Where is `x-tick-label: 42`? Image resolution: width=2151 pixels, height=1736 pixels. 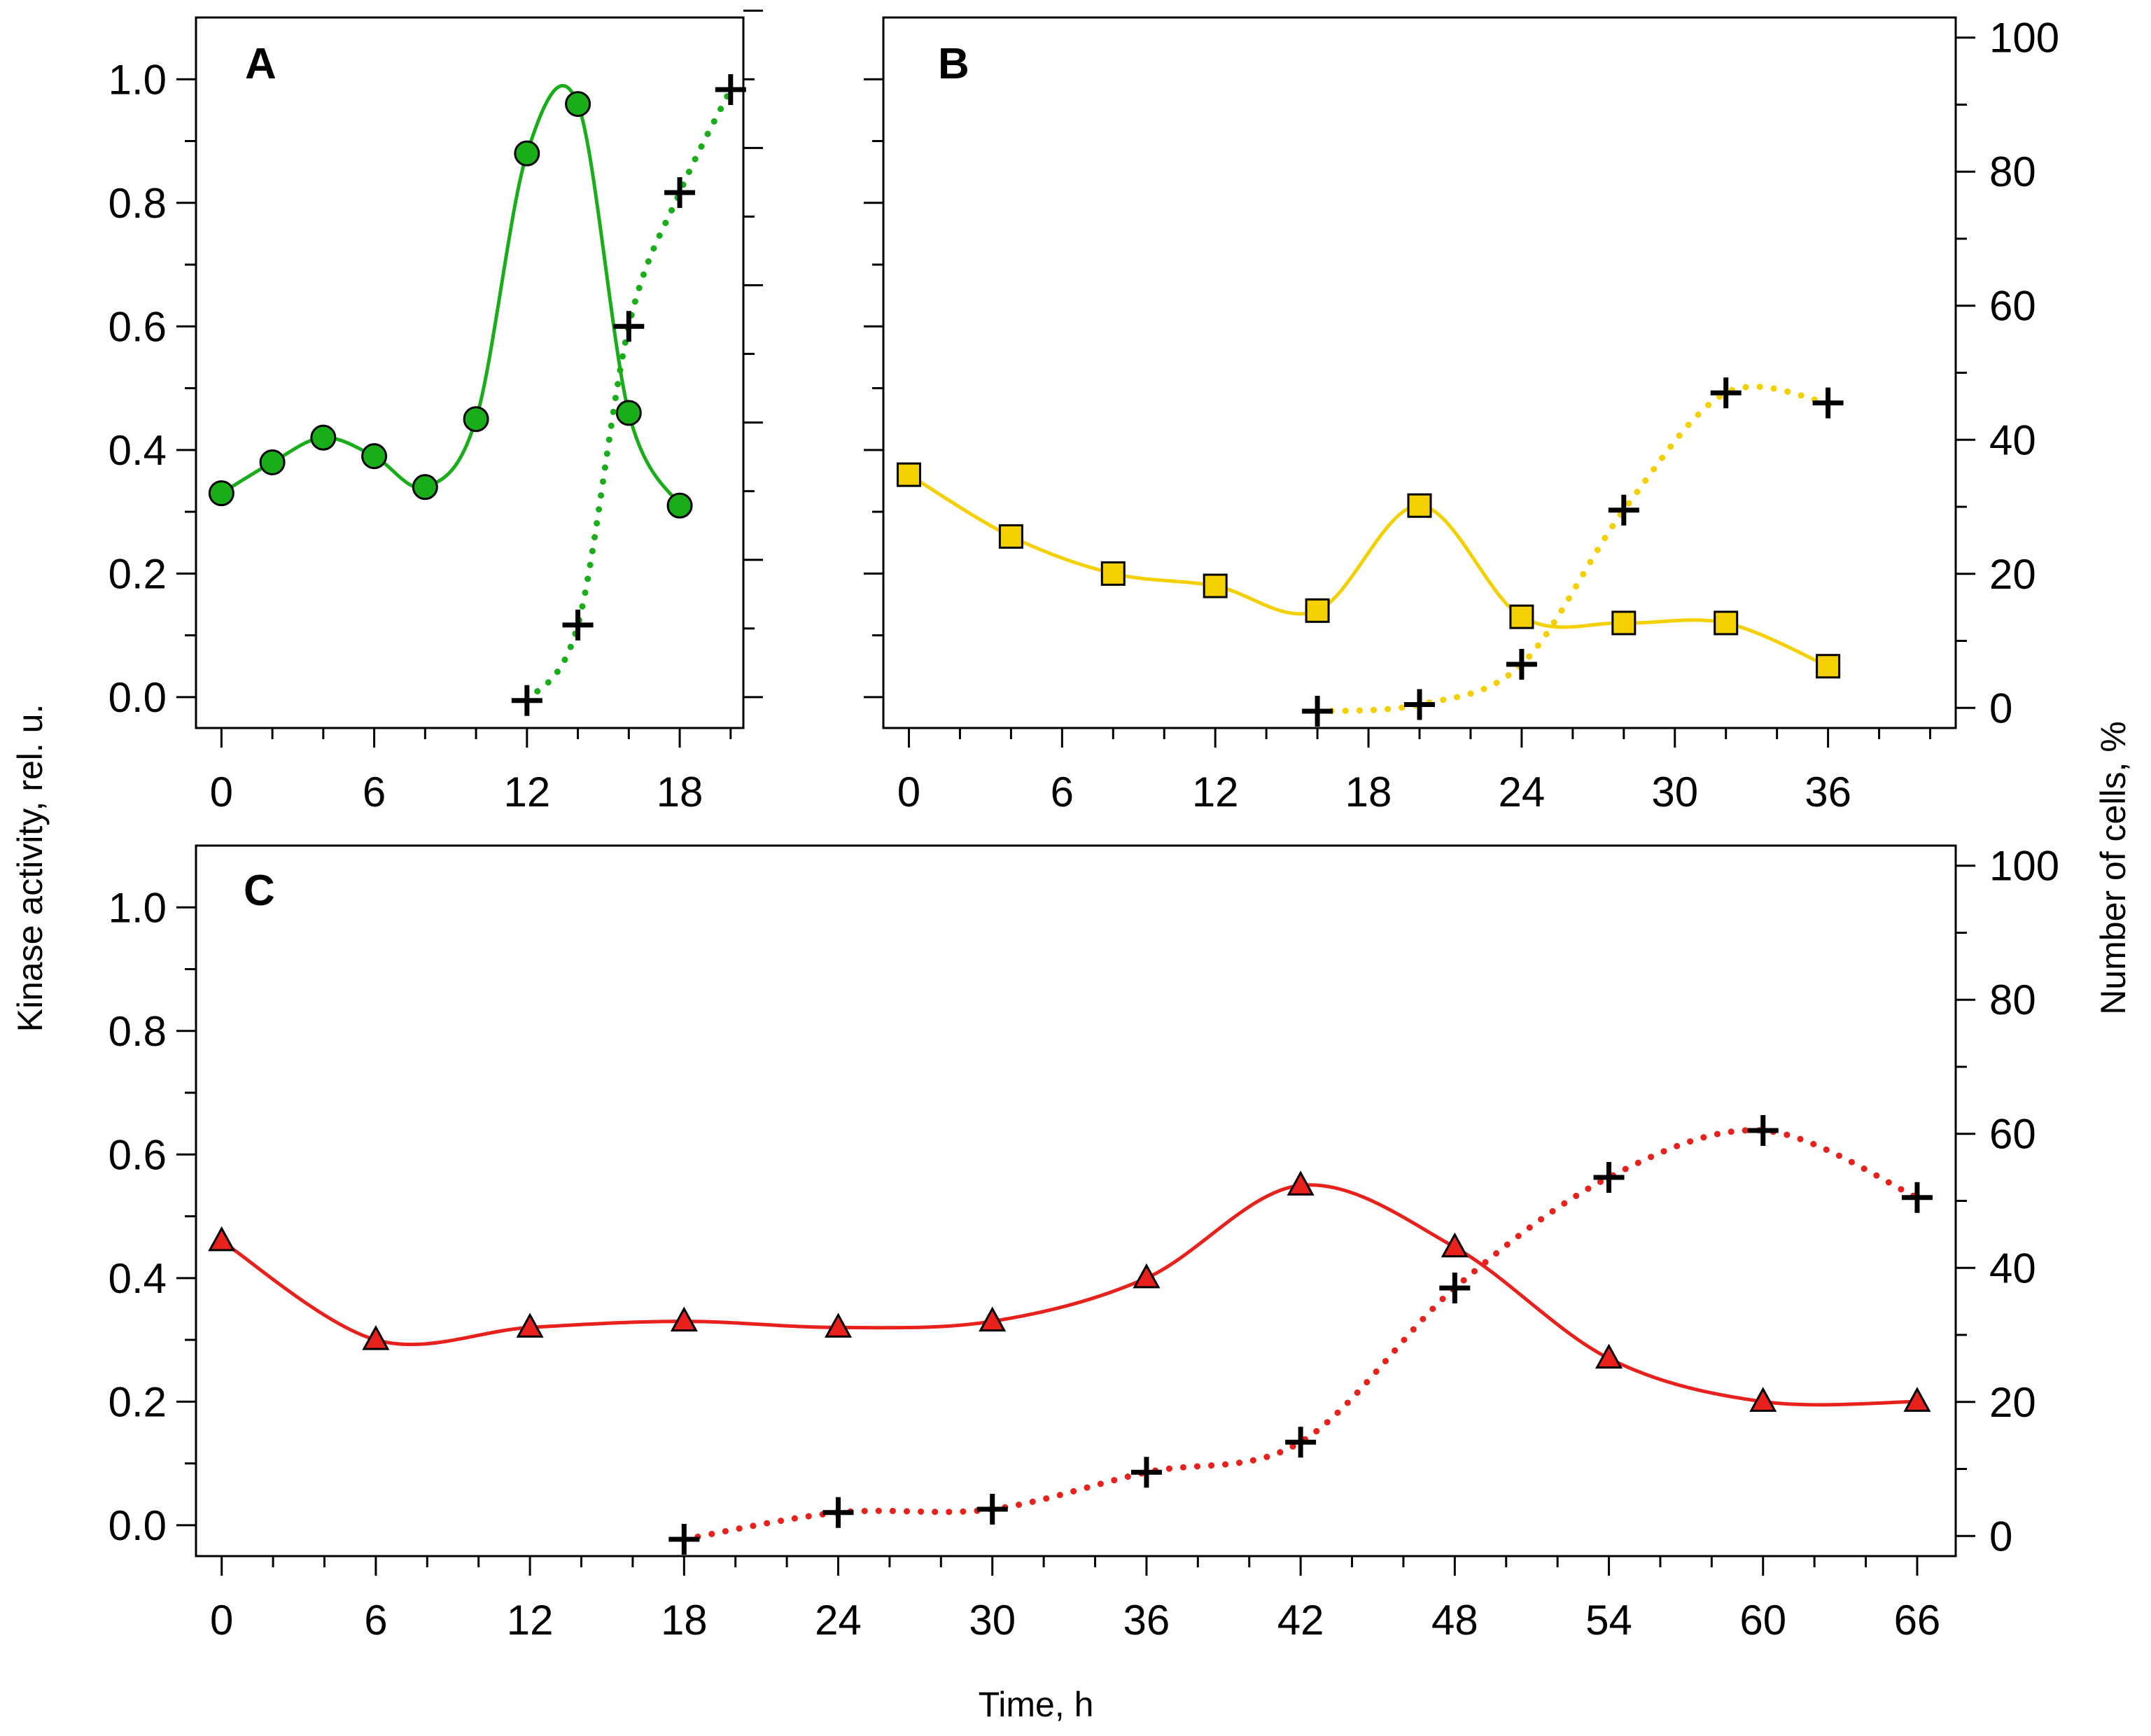 x-tick-label: 42 is located at coordinates (1300, 1620).